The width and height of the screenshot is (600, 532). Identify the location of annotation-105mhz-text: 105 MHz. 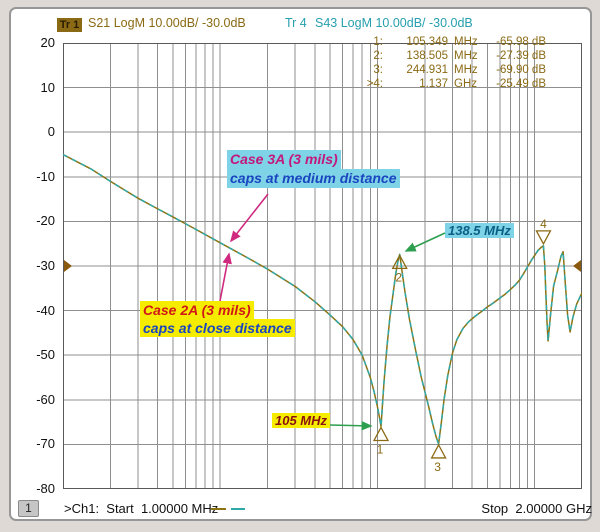
(301, 420).